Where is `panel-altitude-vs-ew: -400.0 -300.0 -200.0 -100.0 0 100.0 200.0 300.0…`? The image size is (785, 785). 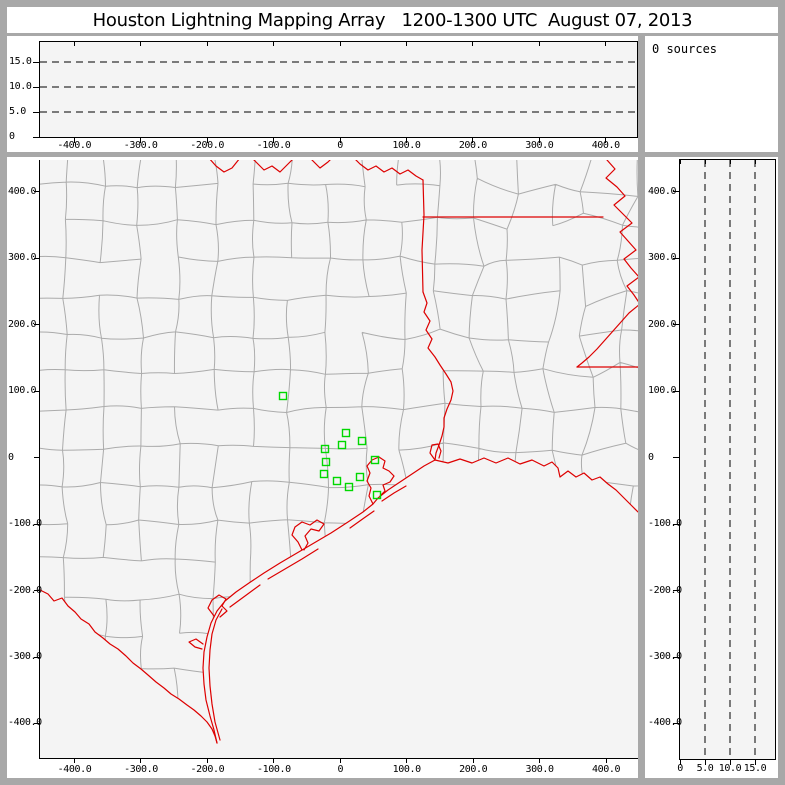 panel-altitude-vs-ew: -400.0 -300.0 -200.0 -100.0 0 100.0 200.0 300.0… is located at coordinates (322, 94).